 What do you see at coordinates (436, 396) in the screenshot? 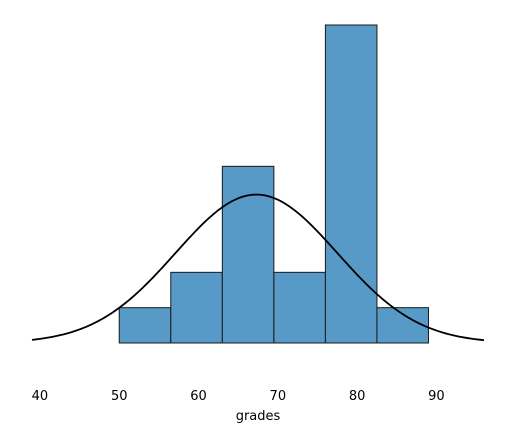
I see `x-tick-label: 90` at bounding box center [436, 396].